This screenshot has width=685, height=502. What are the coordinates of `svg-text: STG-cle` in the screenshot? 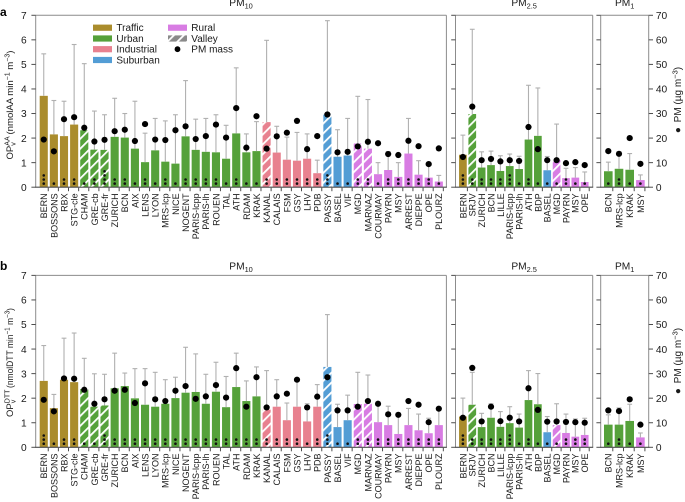 It's located at (75, 470).